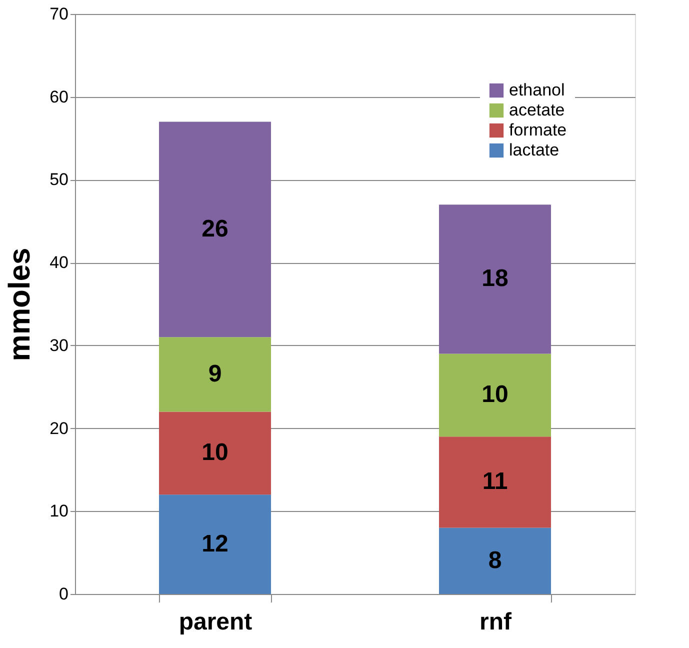  What do you see at coordinates (20, 305) in the screenshot?
I see `y-axis-title: mmoles` at bounding box center [20, 305].